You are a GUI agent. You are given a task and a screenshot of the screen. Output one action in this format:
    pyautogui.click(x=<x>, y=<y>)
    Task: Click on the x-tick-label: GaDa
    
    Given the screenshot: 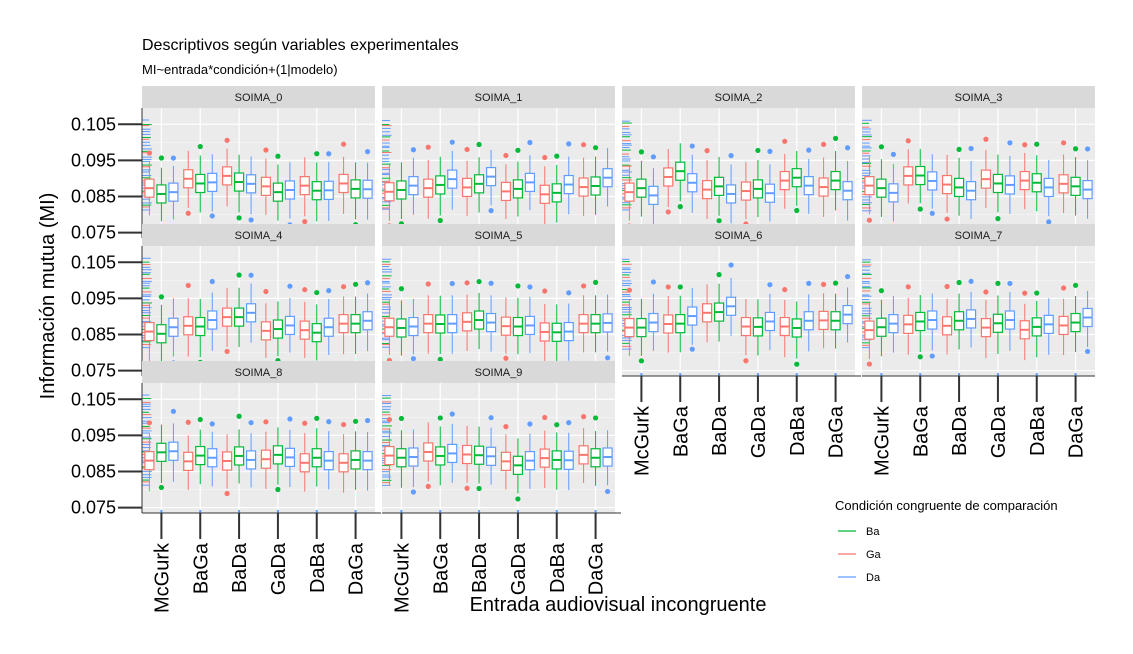 What is the action you would take?
    pyautogui.click(x=279, y=568)
    